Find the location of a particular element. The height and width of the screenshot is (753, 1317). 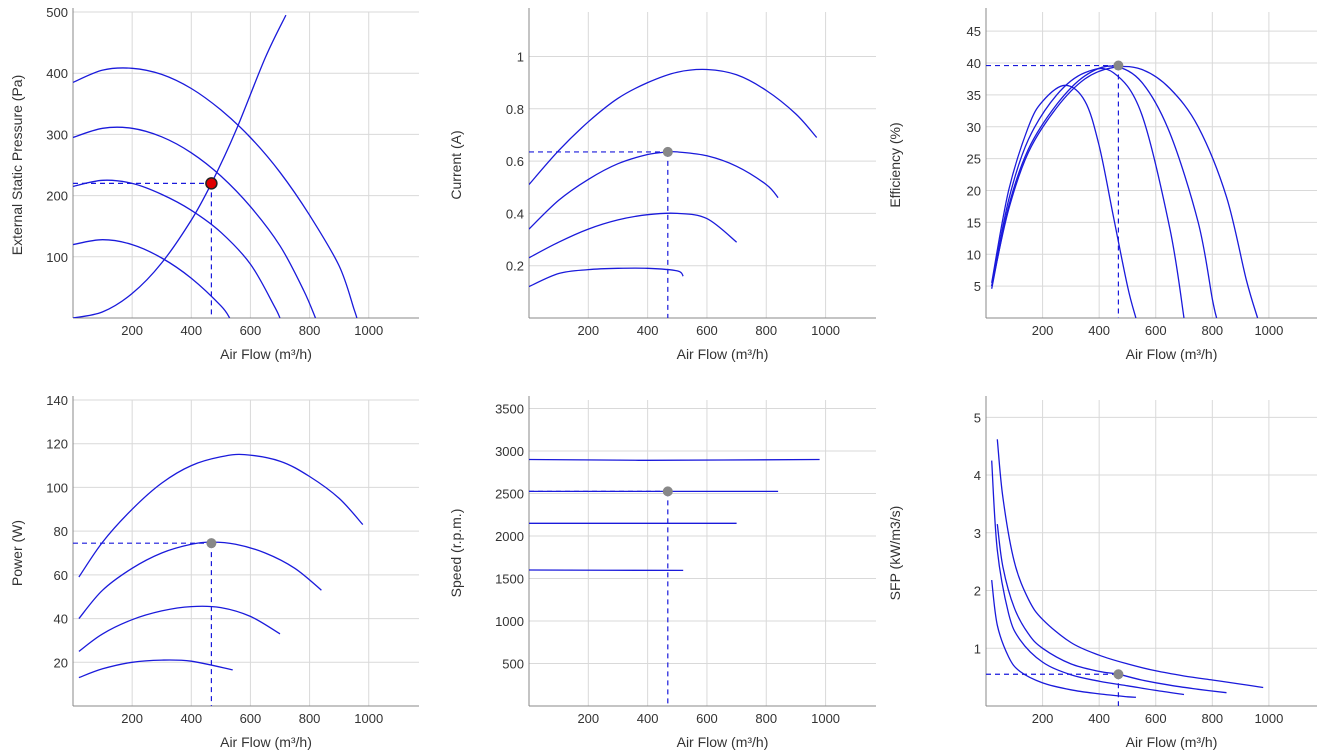

y-tick-label: 3000 is located at coordinates (509, 451).